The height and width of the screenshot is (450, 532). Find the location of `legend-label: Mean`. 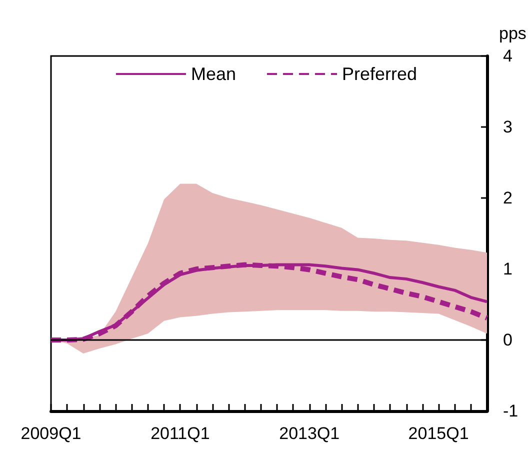

legend-label: Mean is located at coordinates (213, 74).